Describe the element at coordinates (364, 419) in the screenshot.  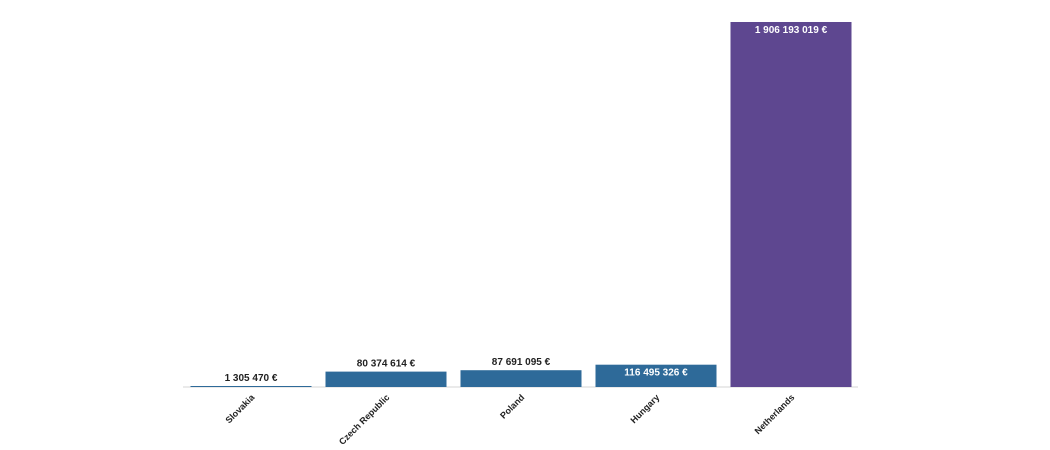
I see `x-tick-label: Czech Republic` at that location.